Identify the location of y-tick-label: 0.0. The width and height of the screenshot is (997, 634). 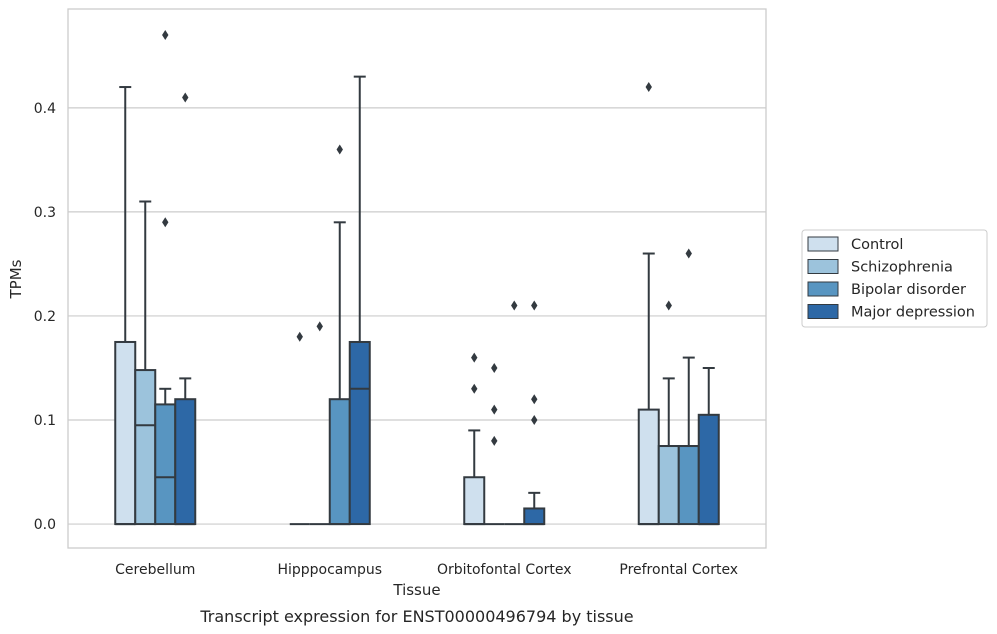
(45, 525).